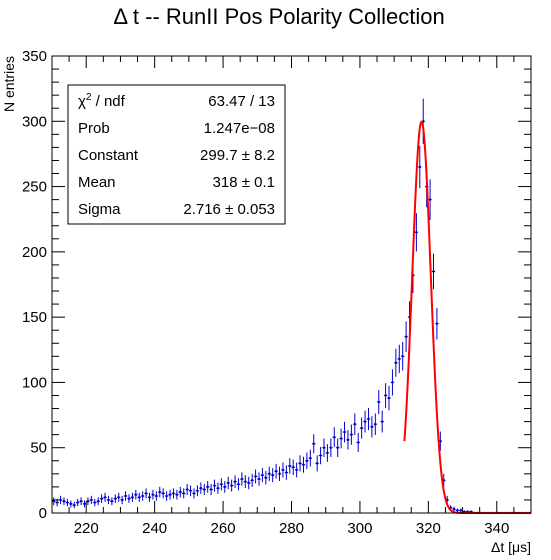  Describe the element at coordinates (239, 128) in the screenshot. I see `stats-value-prob: 1.247e−08` at that location.